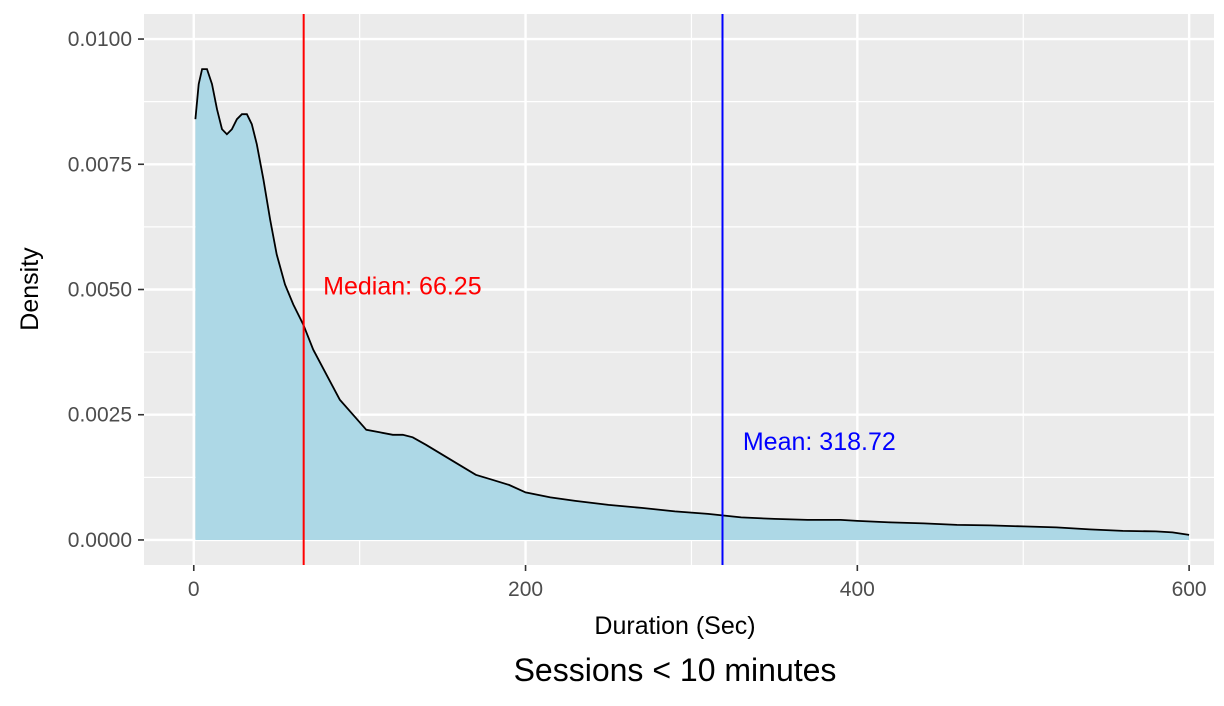 Image resolution: width=1224 pixels, height=706 pixels. Describe the element at coordinates (525, 589) in the screenshot. I see `x-tick-label: 200` at that location.